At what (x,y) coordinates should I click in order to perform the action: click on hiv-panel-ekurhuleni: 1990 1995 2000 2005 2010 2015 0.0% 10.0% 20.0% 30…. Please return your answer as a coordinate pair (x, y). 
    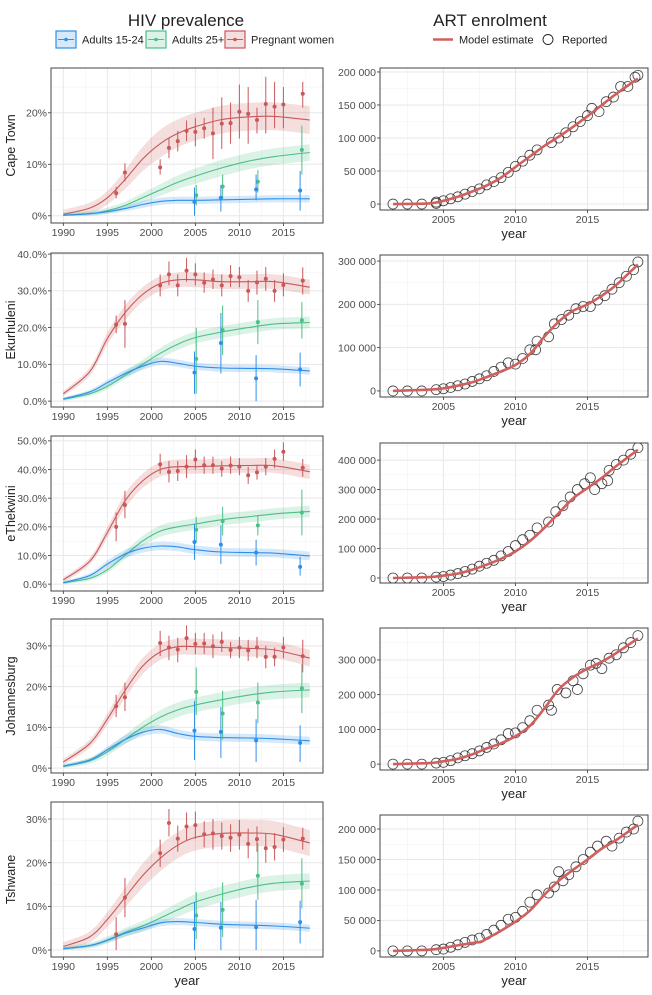
    Looking at the image, I should click on (164, 336).